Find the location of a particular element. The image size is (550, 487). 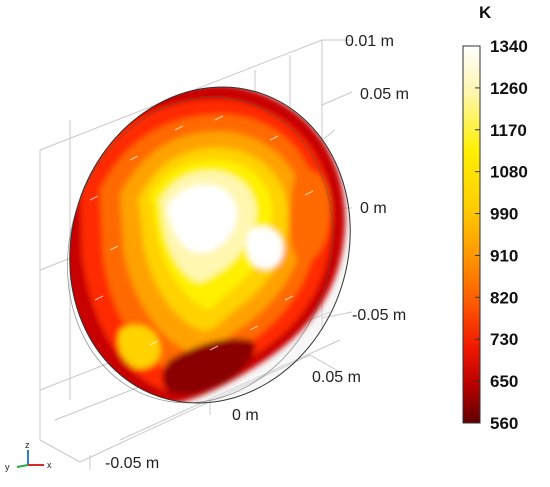

colorbar-tick-label: 820 is located at coordinates (504, 297).